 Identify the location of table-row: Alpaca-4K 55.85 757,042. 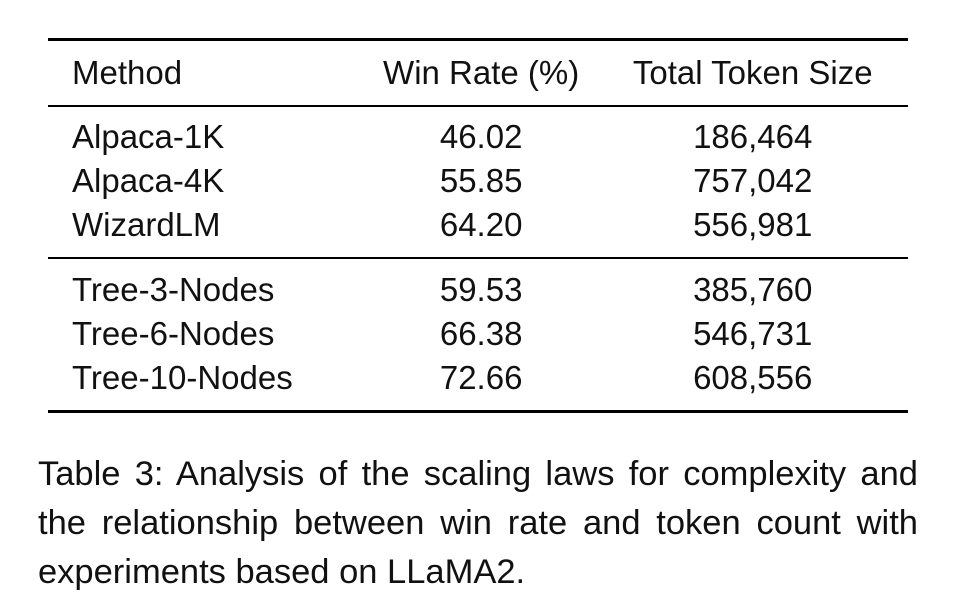
(478, 181).